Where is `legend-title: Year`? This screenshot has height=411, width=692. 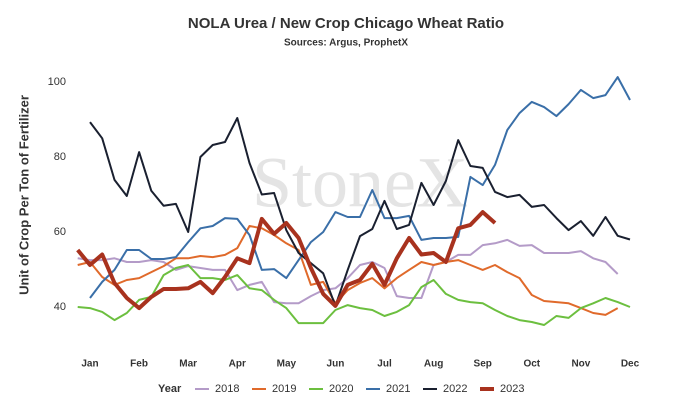
legend-title: Year is located at coordinates (170, 389).